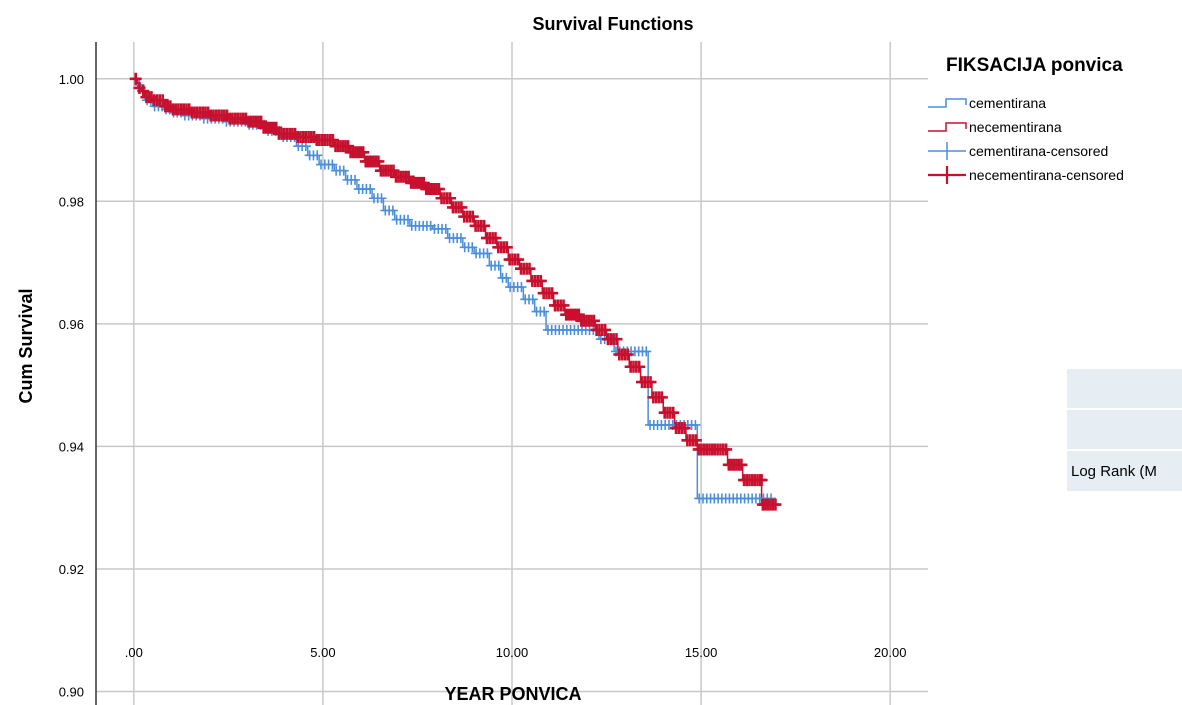 The height and width of the screenshot is (705, 1182). Describe the element at coordinates (71, 569) in the screenshot. I see `y-tick-label: 0.92` at that location.